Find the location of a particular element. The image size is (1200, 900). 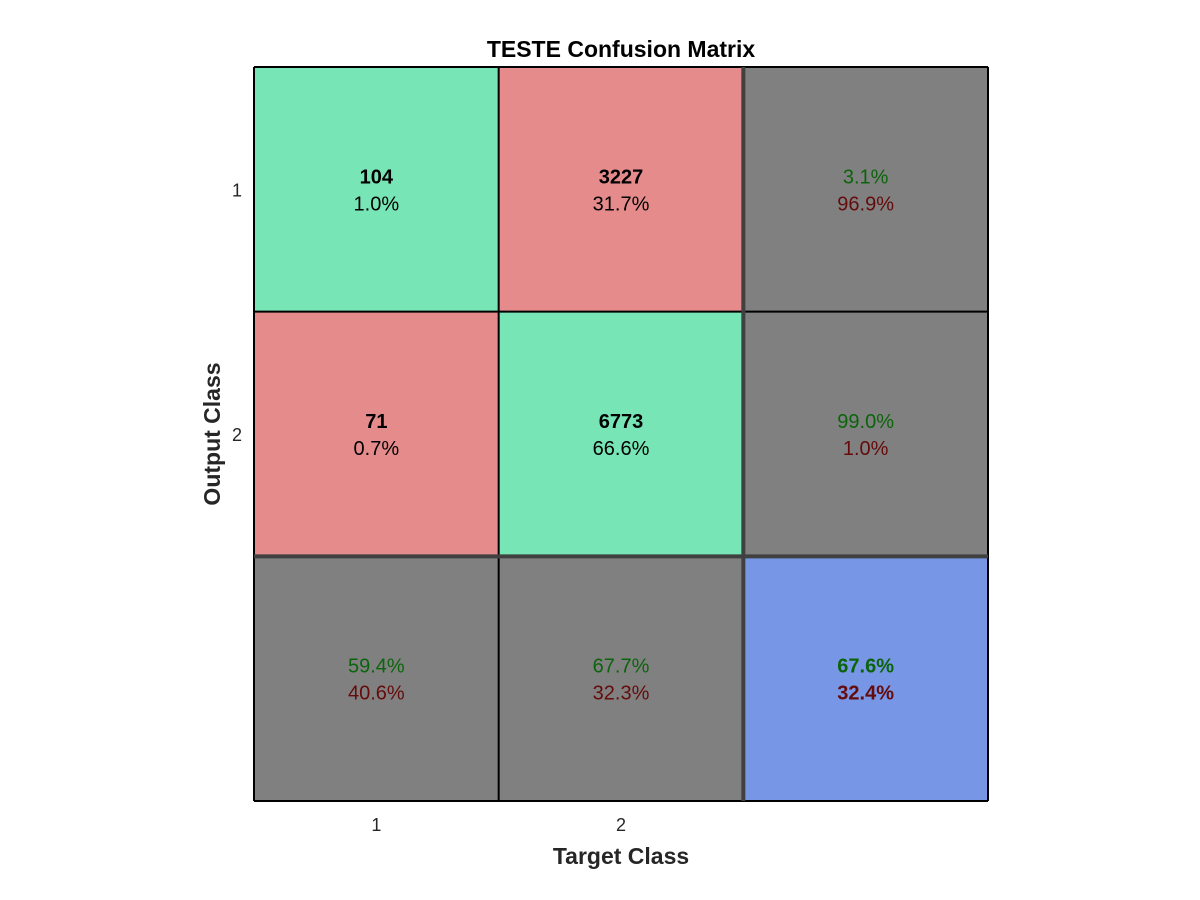

row-summary-cell-2-bottom-label: 1.0% is located at coordinates (866, 449).